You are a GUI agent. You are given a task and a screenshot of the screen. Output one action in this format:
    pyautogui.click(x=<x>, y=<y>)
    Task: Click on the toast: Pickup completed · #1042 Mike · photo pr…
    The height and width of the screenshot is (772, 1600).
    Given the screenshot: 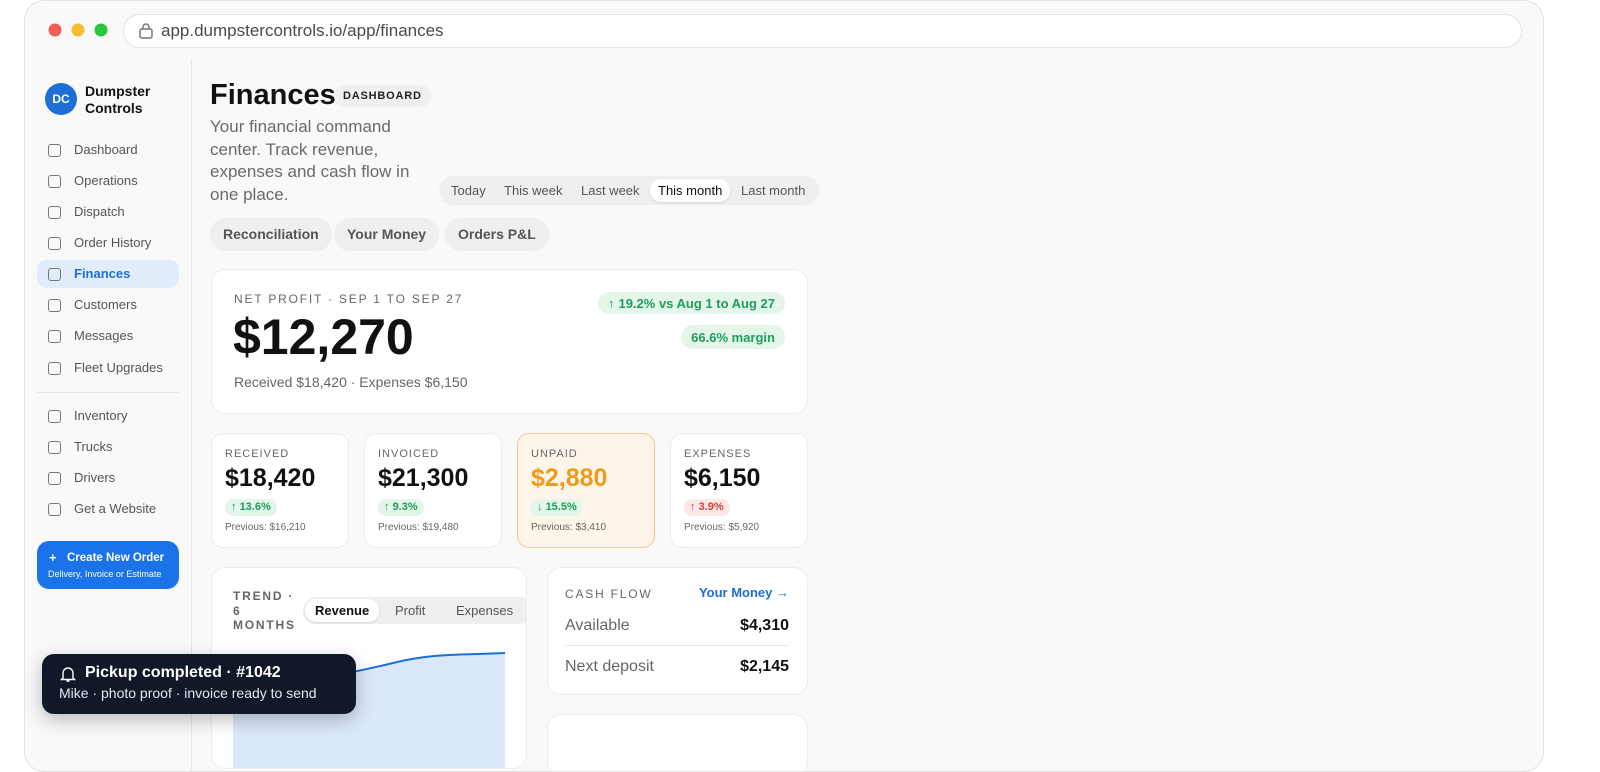 What is the action you would take?
    pyautogui.click(x=199, y=684)
    